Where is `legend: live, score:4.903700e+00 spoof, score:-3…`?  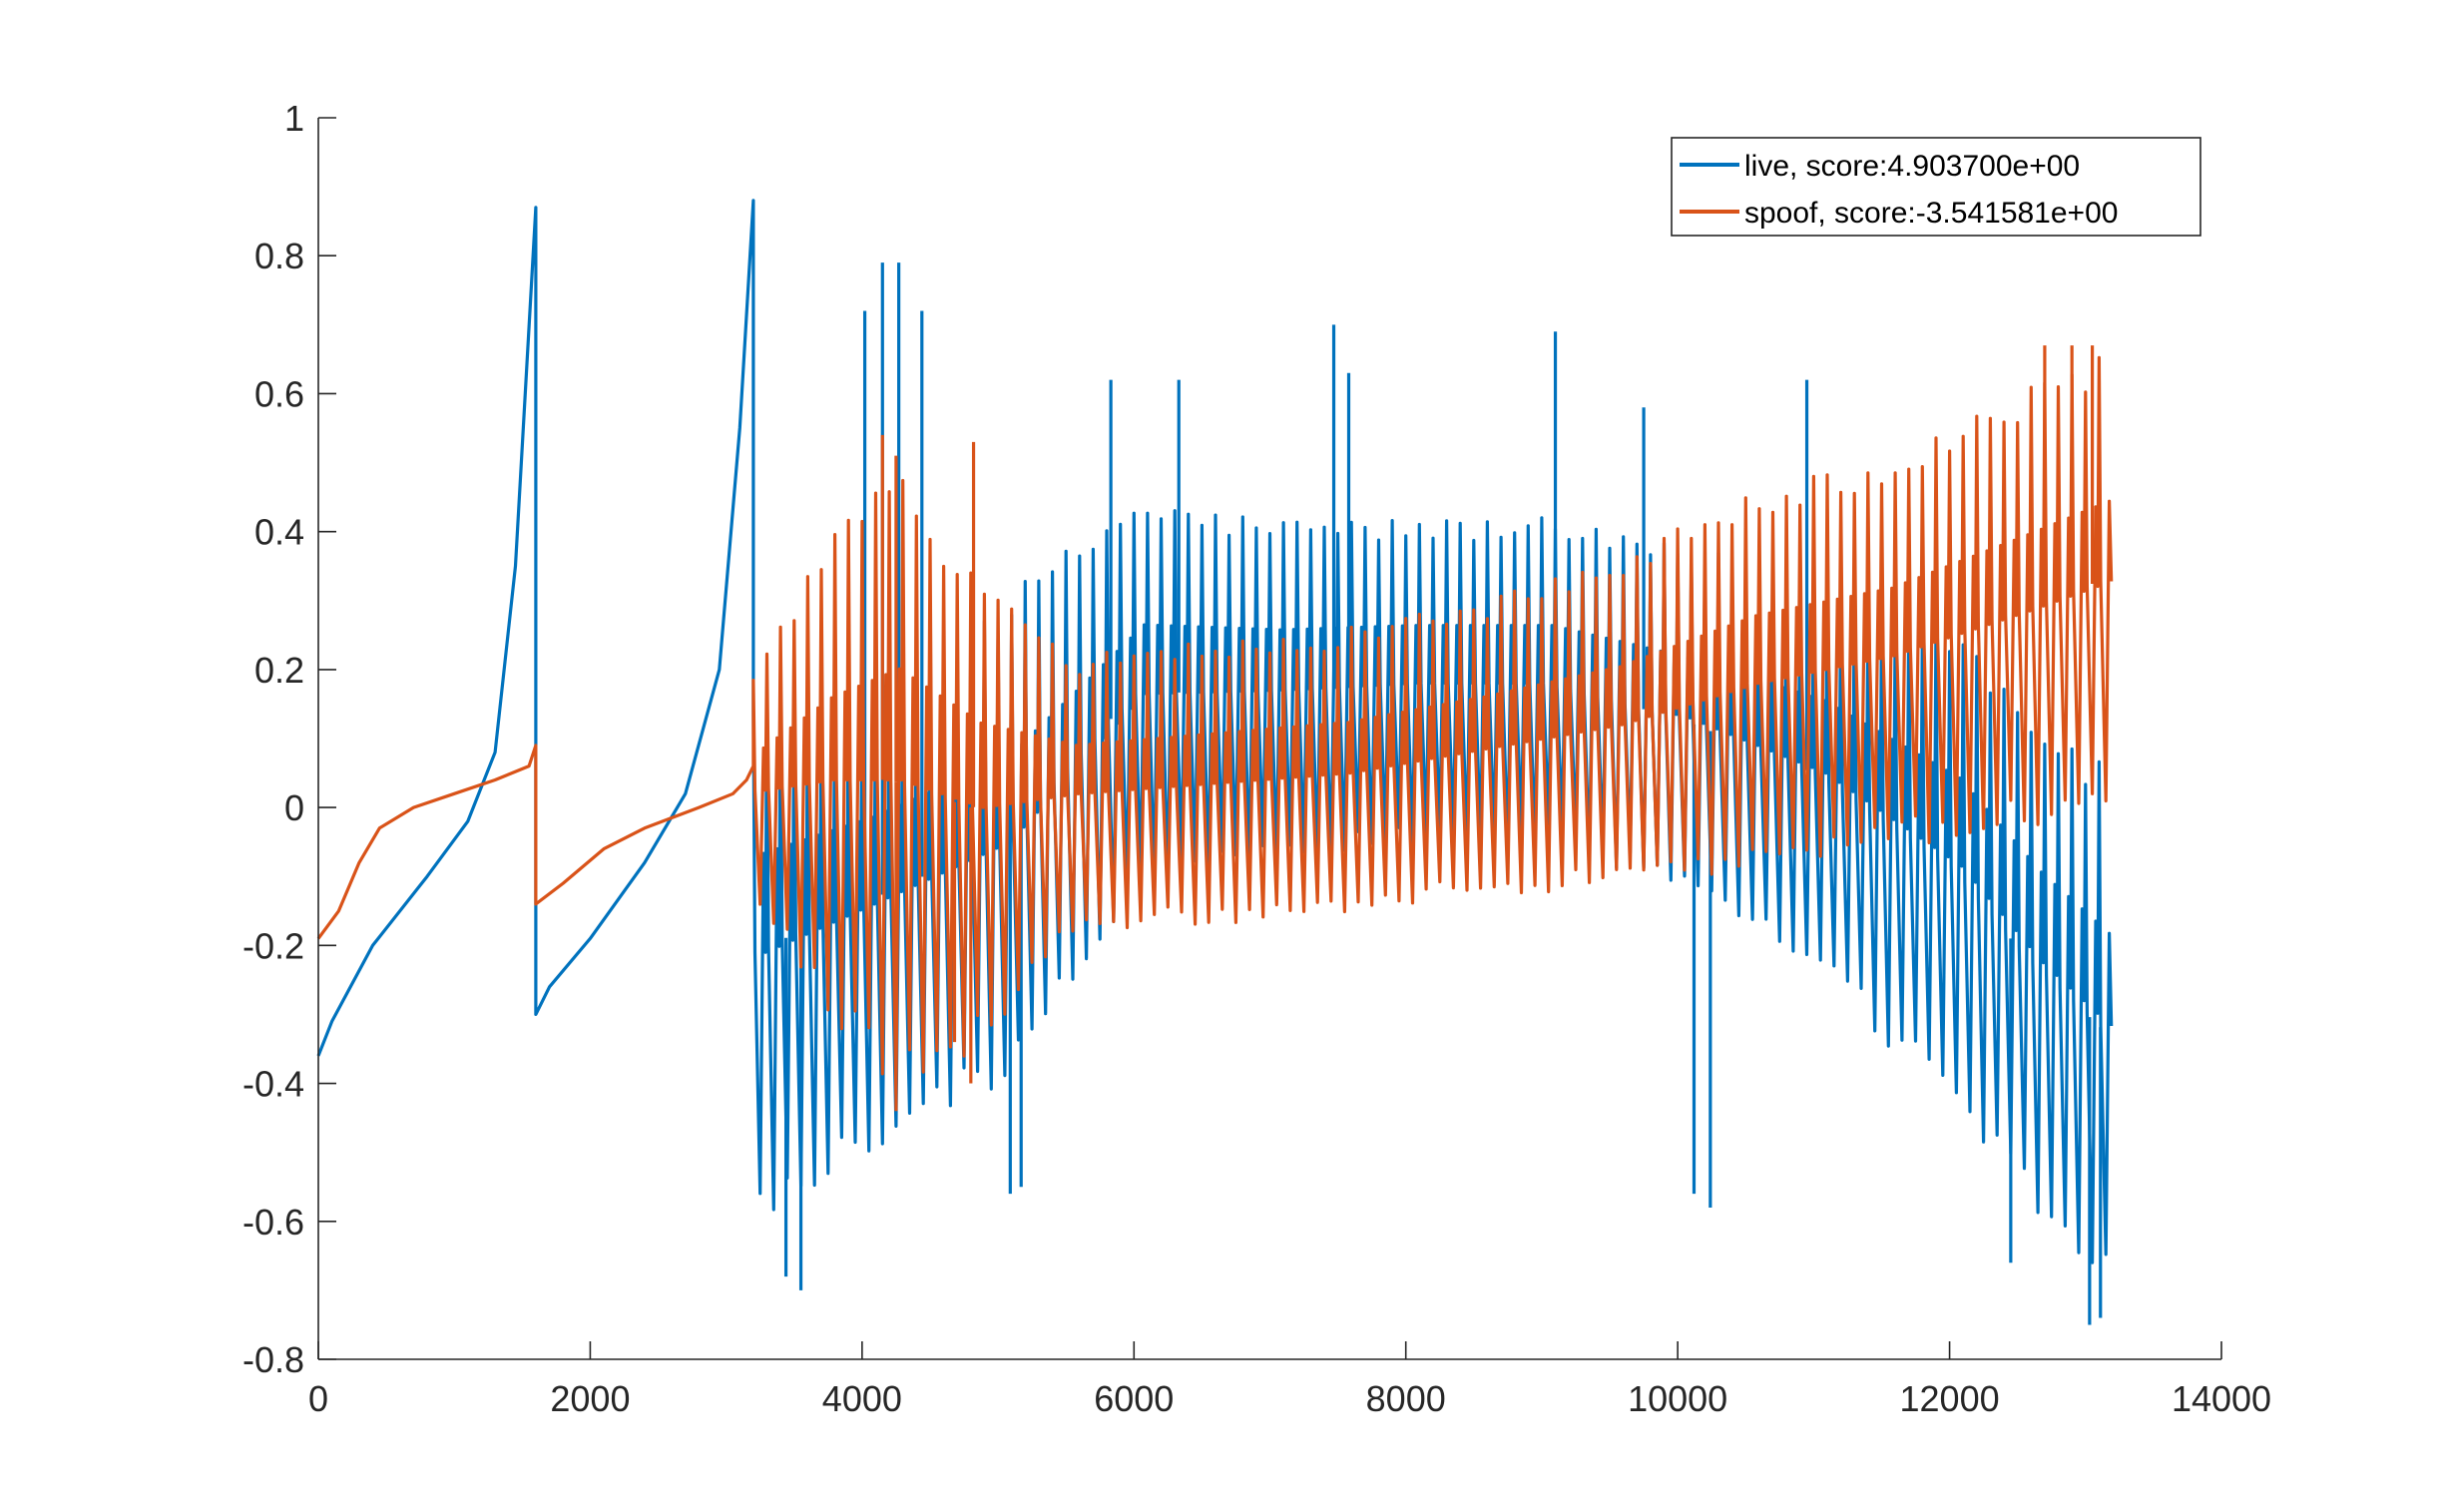
legend: live, score:4.903700e+00 spoof, score:-3… is located at coordinates (1936, 187).